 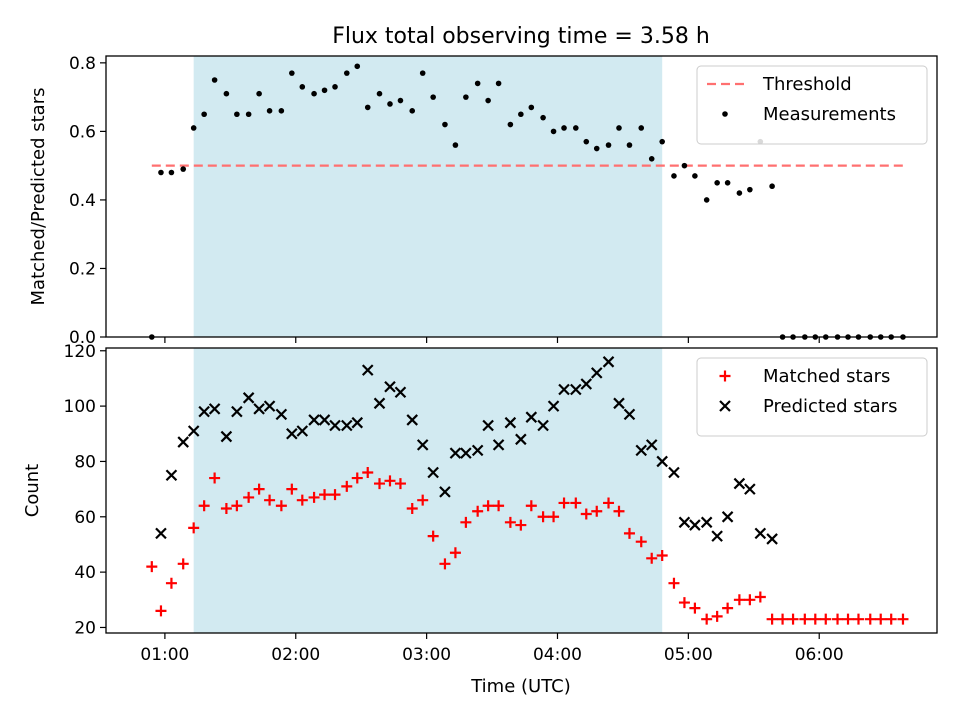 I want to click on x-tick-label: 05:00, so click(x=688, y=655).